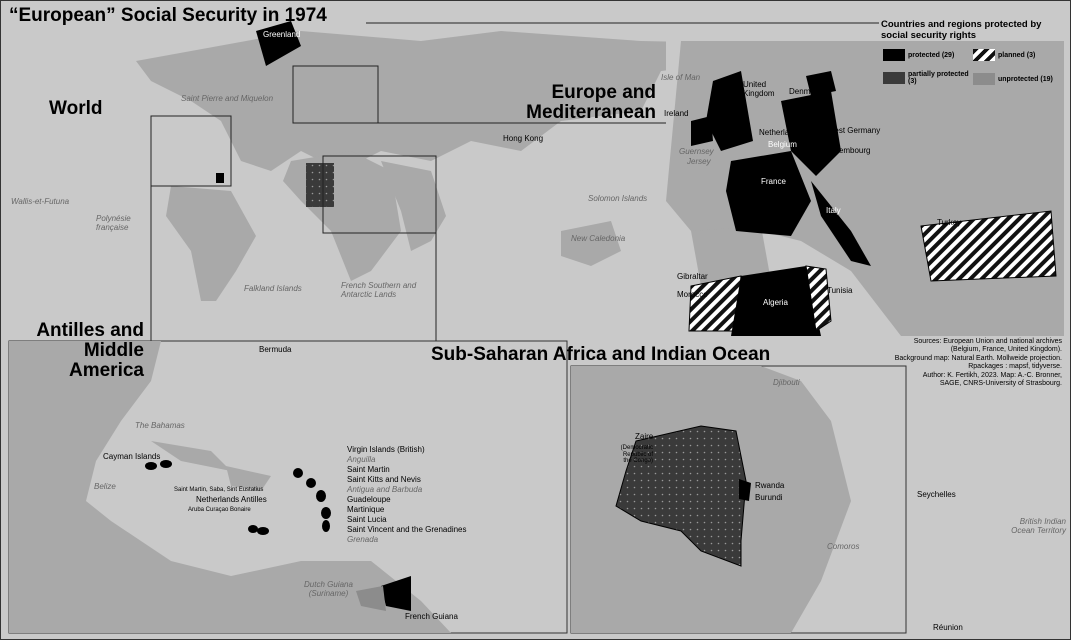 The width and height of the screenshot is (1071, 640). What do you see at coordinates (113, 223) in the screenshot?
I see `label-polynesie: Polynésie française` at bounding box center [113, 223].